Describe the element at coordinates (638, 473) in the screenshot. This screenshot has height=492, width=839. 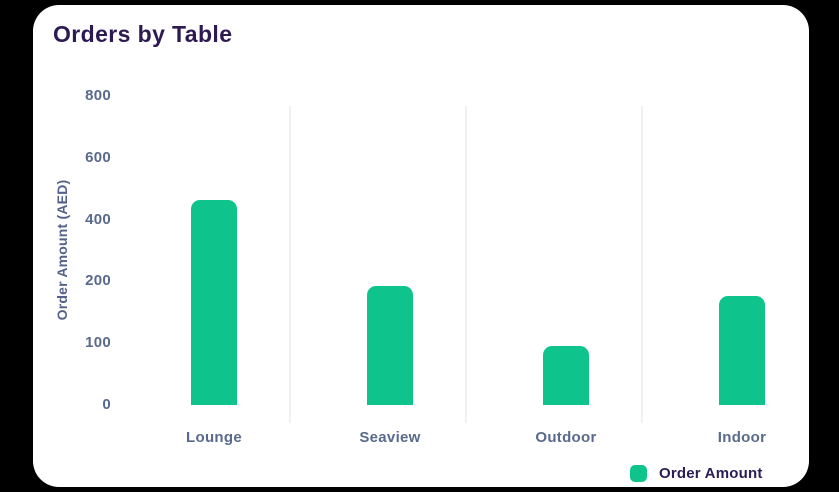
I see `legend-swatch-icon` at that location.